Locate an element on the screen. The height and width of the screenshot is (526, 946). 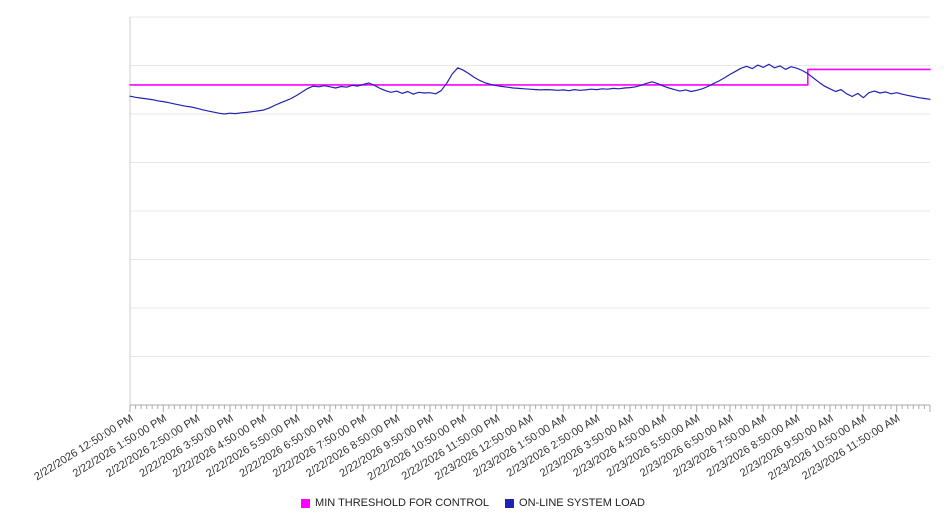
legend-item-online-system-load: ON-LINE SYSTEM LOAD is located at coordinates (575, 503).